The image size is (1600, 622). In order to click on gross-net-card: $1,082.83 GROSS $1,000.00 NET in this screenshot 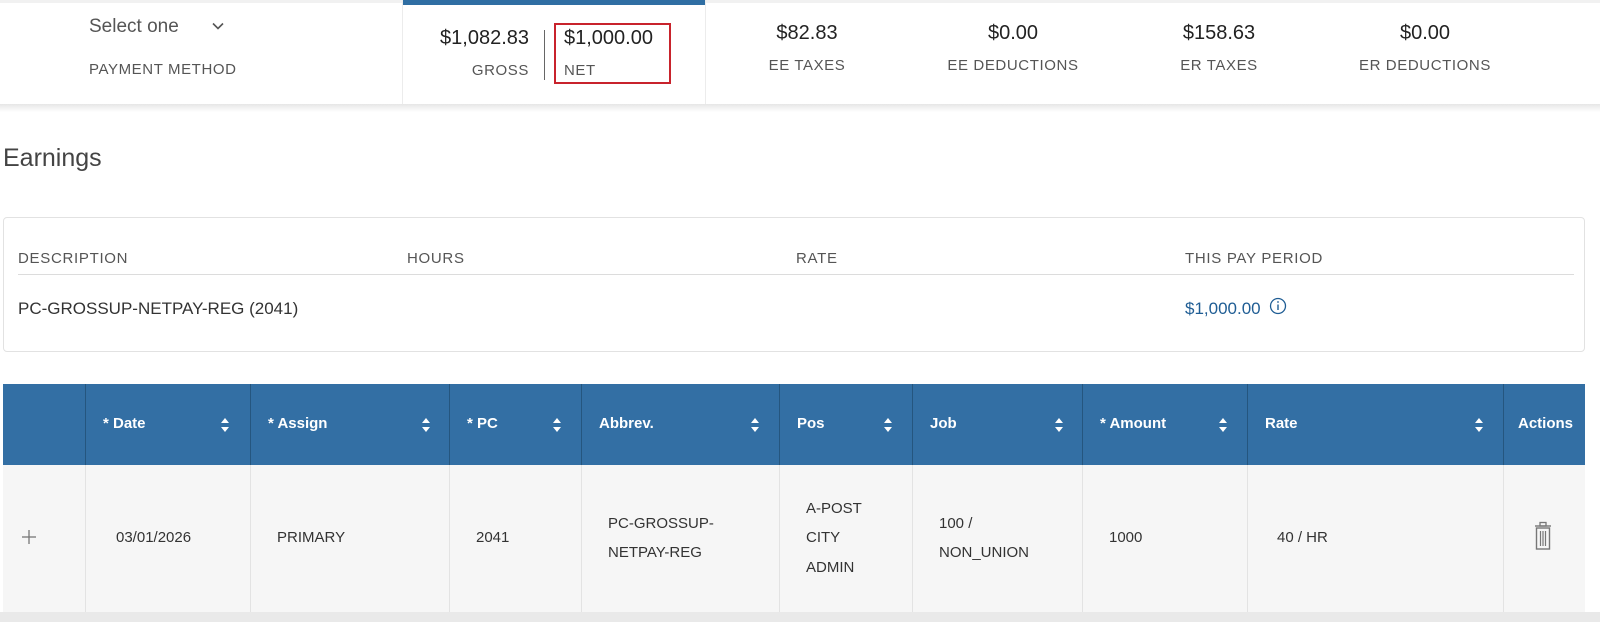, I will do `click(554, 52)`.